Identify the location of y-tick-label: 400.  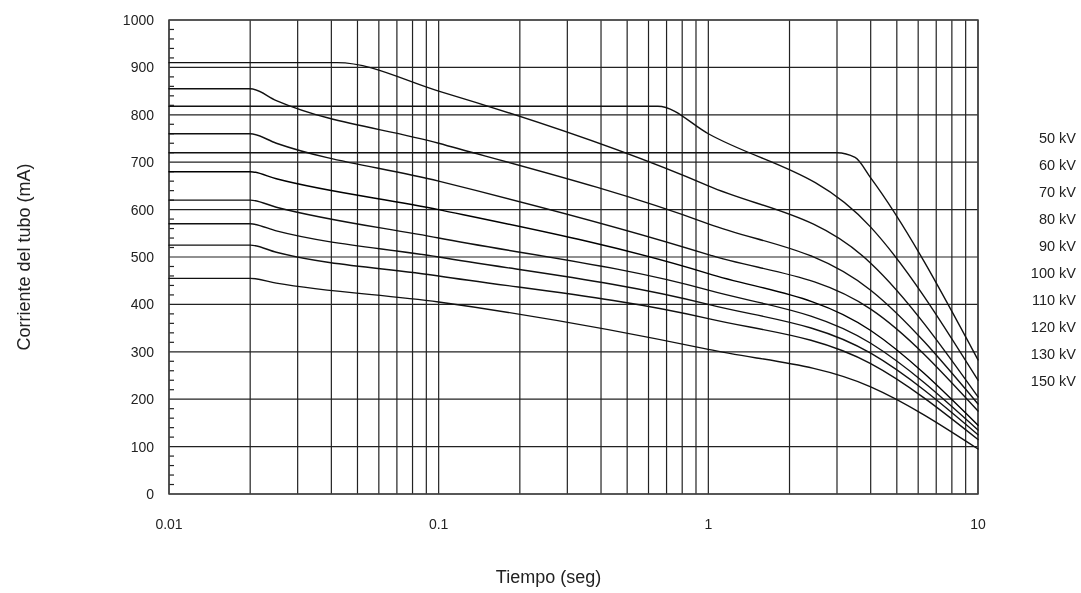
(142, 304).